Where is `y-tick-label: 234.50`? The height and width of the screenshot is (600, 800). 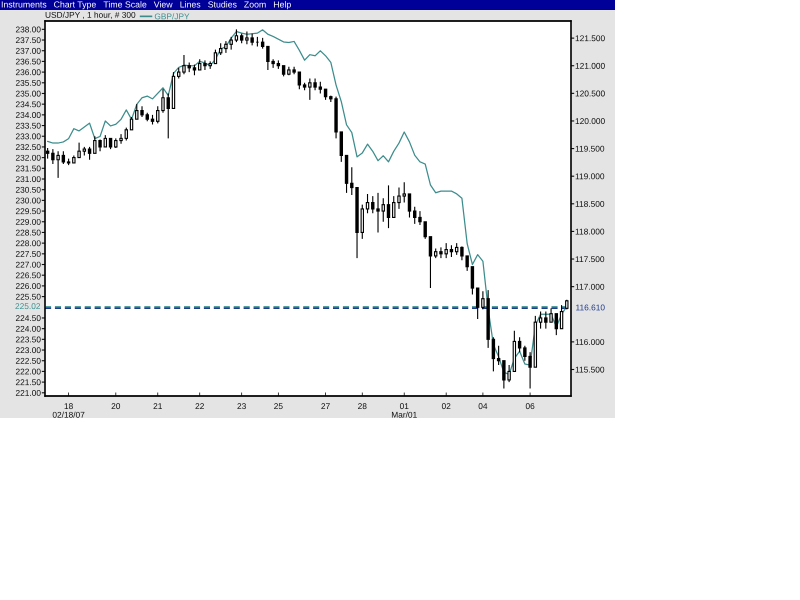
y-tick-label: 234.50 is located at coordinates (28, 104).